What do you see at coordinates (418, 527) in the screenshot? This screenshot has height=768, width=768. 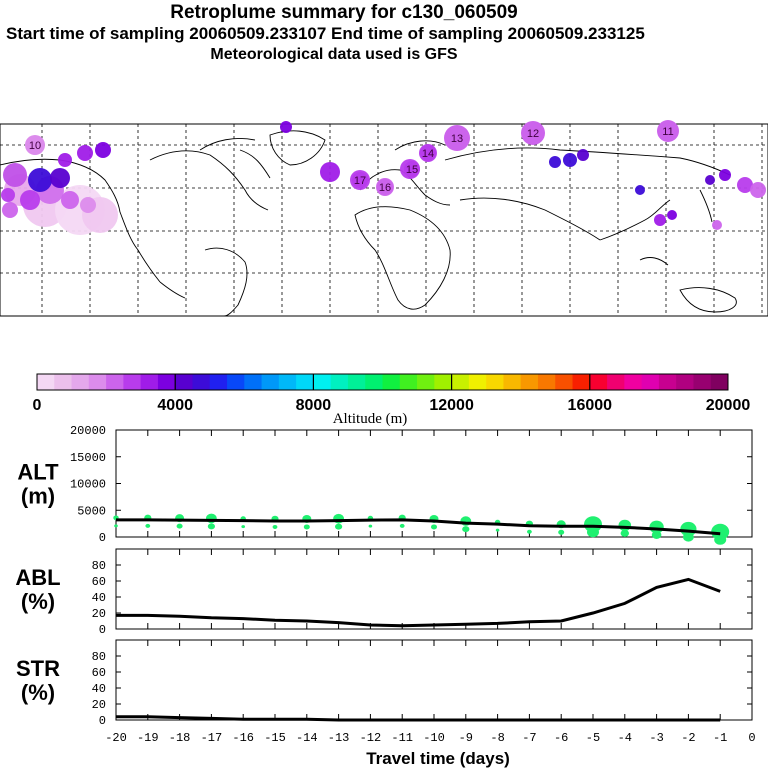 I see `alt-mean-line` at bounding box center [418, 527].